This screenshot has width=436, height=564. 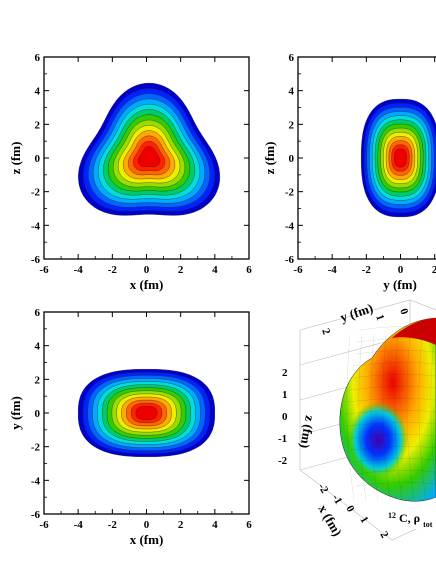 What do you see at coordinates (356, 312) in the screenshot?
I see `y-axis-label-3d: y (fm)` at bounding box center [356, 312].